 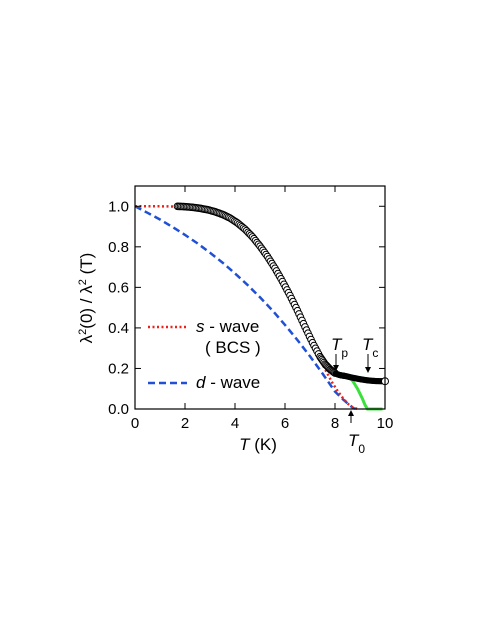 I want to click on y-tick-label: 1.0, so click(x=118, y=206).